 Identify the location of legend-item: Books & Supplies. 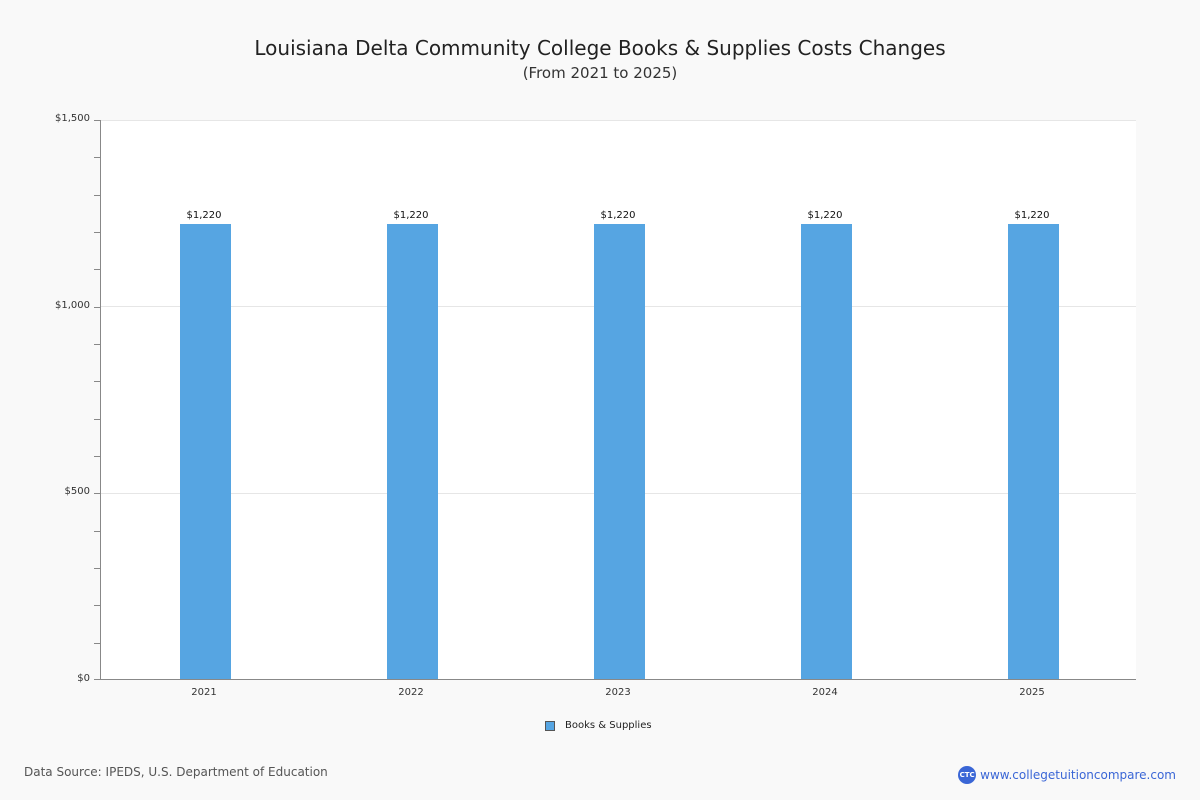
(598, 725).